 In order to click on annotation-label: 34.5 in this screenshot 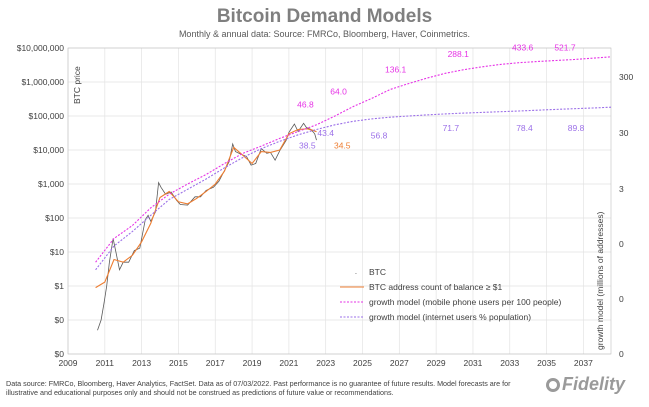, I will do `click(342, 146)`.